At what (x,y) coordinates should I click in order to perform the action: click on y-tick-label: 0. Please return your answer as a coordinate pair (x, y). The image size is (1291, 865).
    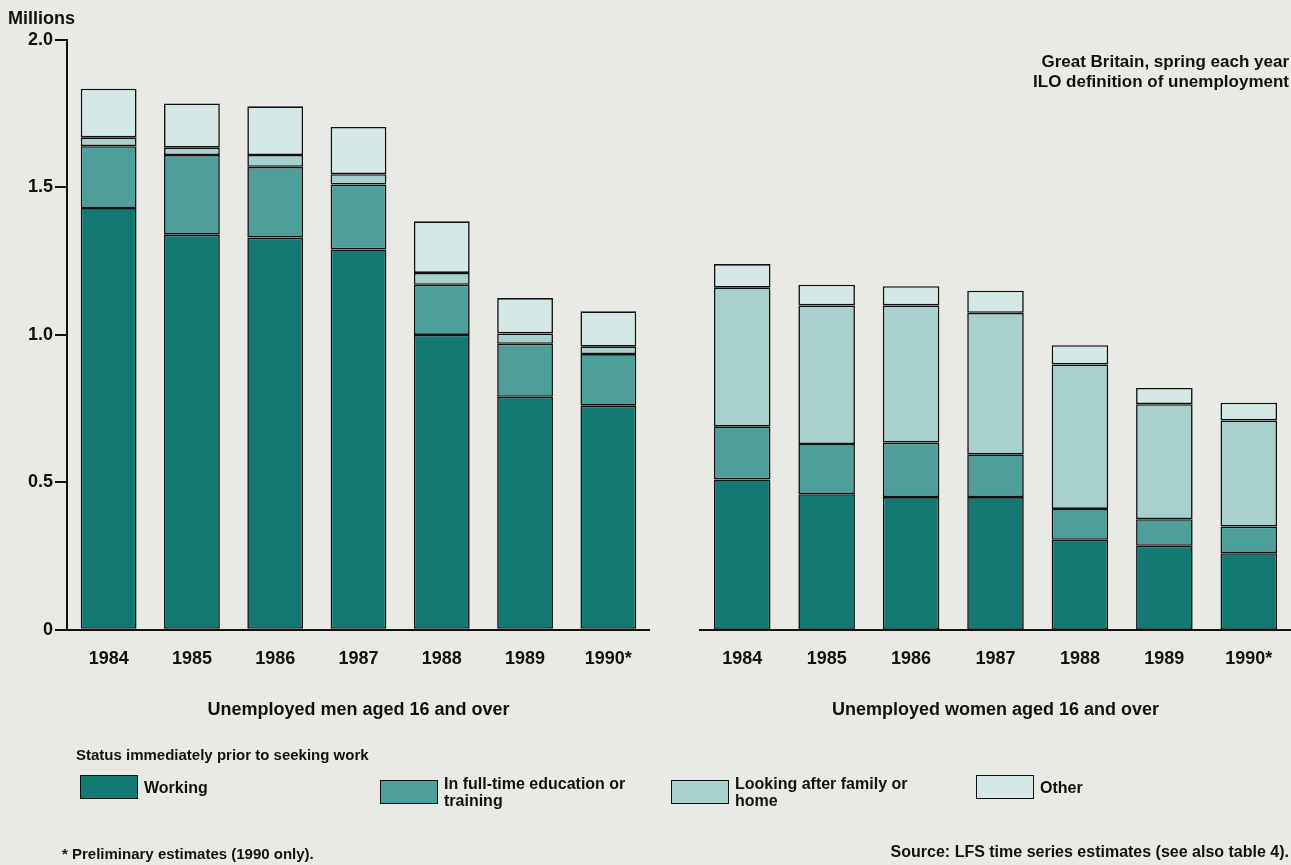
    Looking at the image, I should click on (47, 628).